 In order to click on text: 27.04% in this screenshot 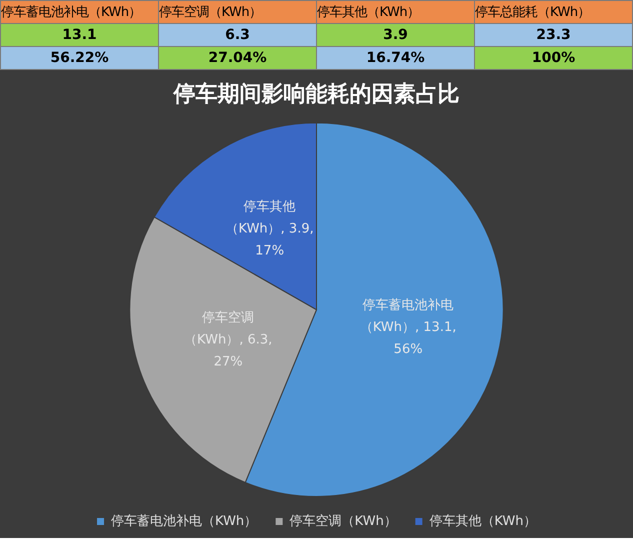, I will do `click(237, 58)`.